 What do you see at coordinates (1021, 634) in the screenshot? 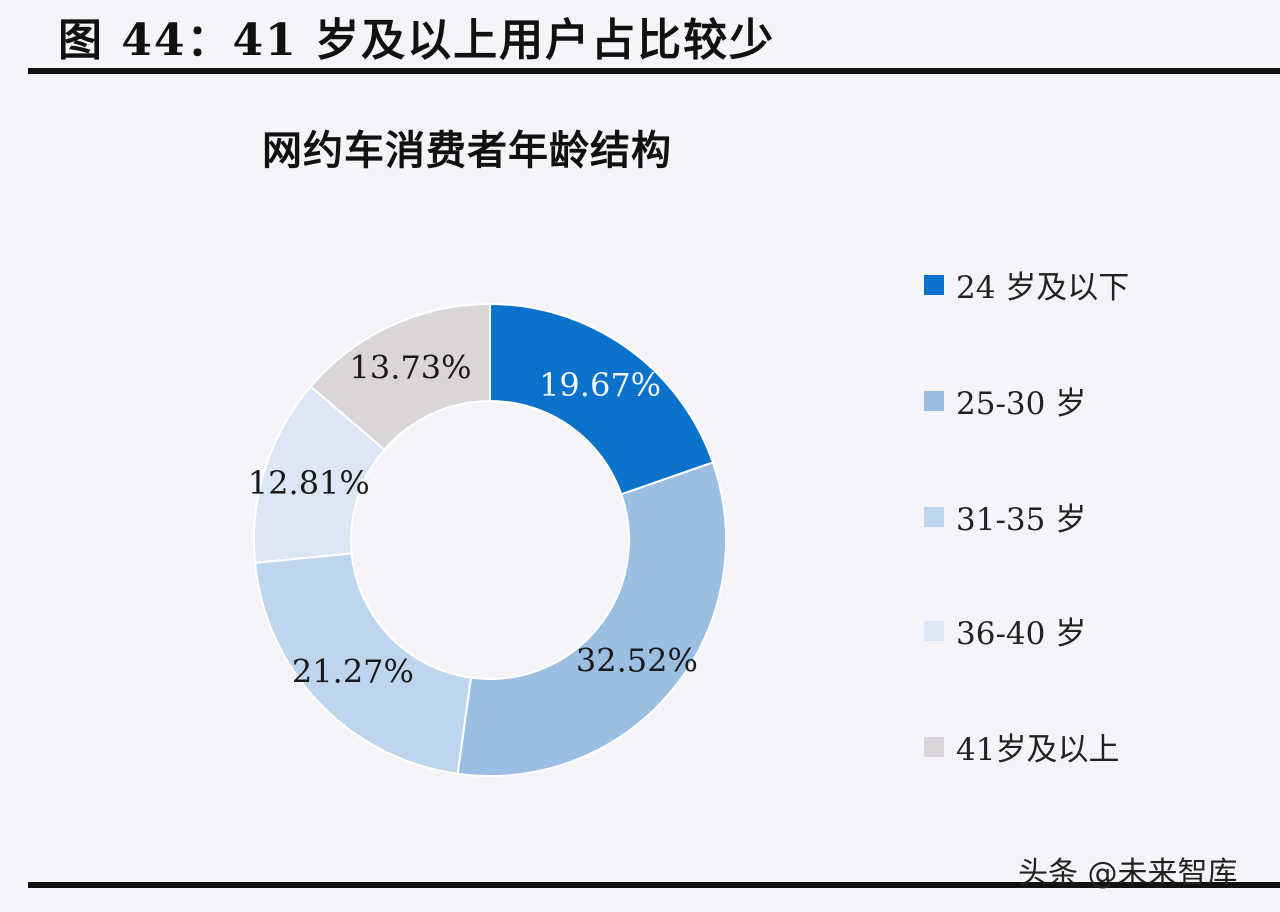
I see `legend-label: 36-40 岁` at bounding box center [1021, 634].